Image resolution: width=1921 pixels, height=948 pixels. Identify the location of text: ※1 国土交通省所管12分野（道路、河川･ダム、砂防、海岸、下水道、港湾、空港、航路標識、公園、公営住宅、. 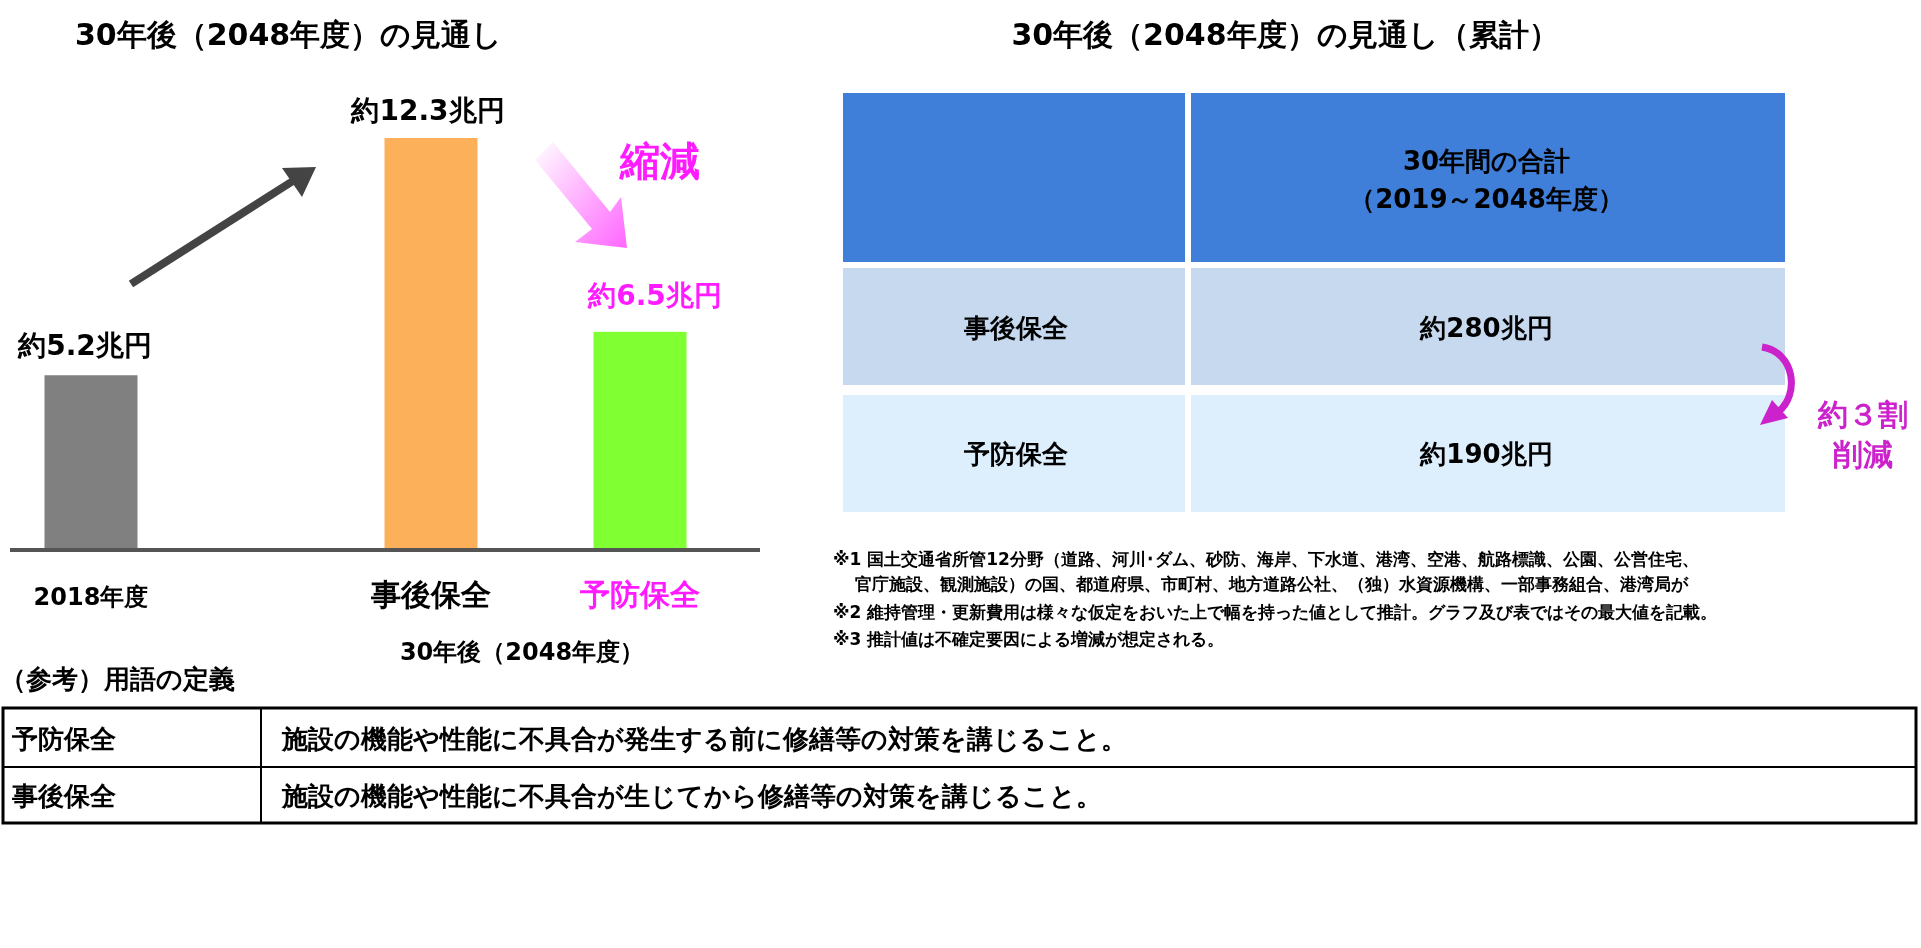
(1266, 559).